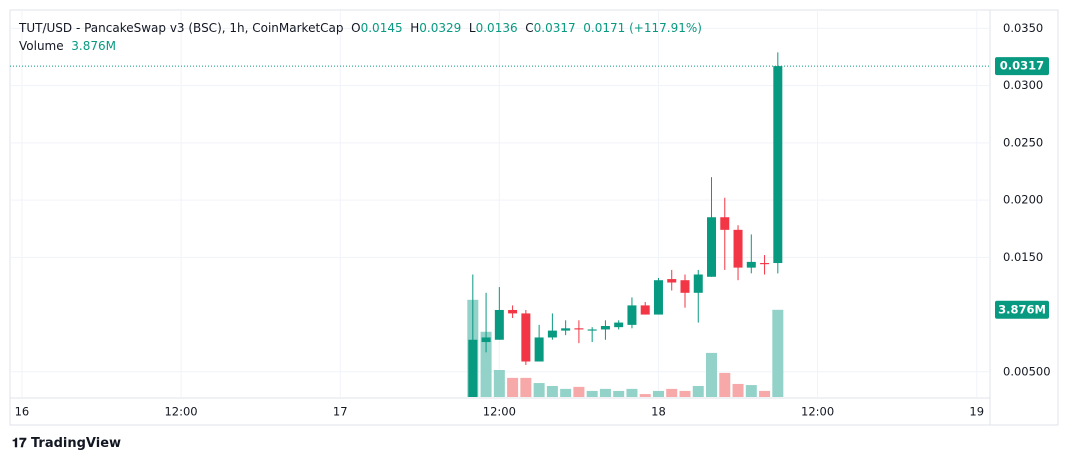  What do you see at coordinates (1023, 85) in the screenshot?
I see `y-tick-label: 0.0300` at bounding box center [1023, 85].